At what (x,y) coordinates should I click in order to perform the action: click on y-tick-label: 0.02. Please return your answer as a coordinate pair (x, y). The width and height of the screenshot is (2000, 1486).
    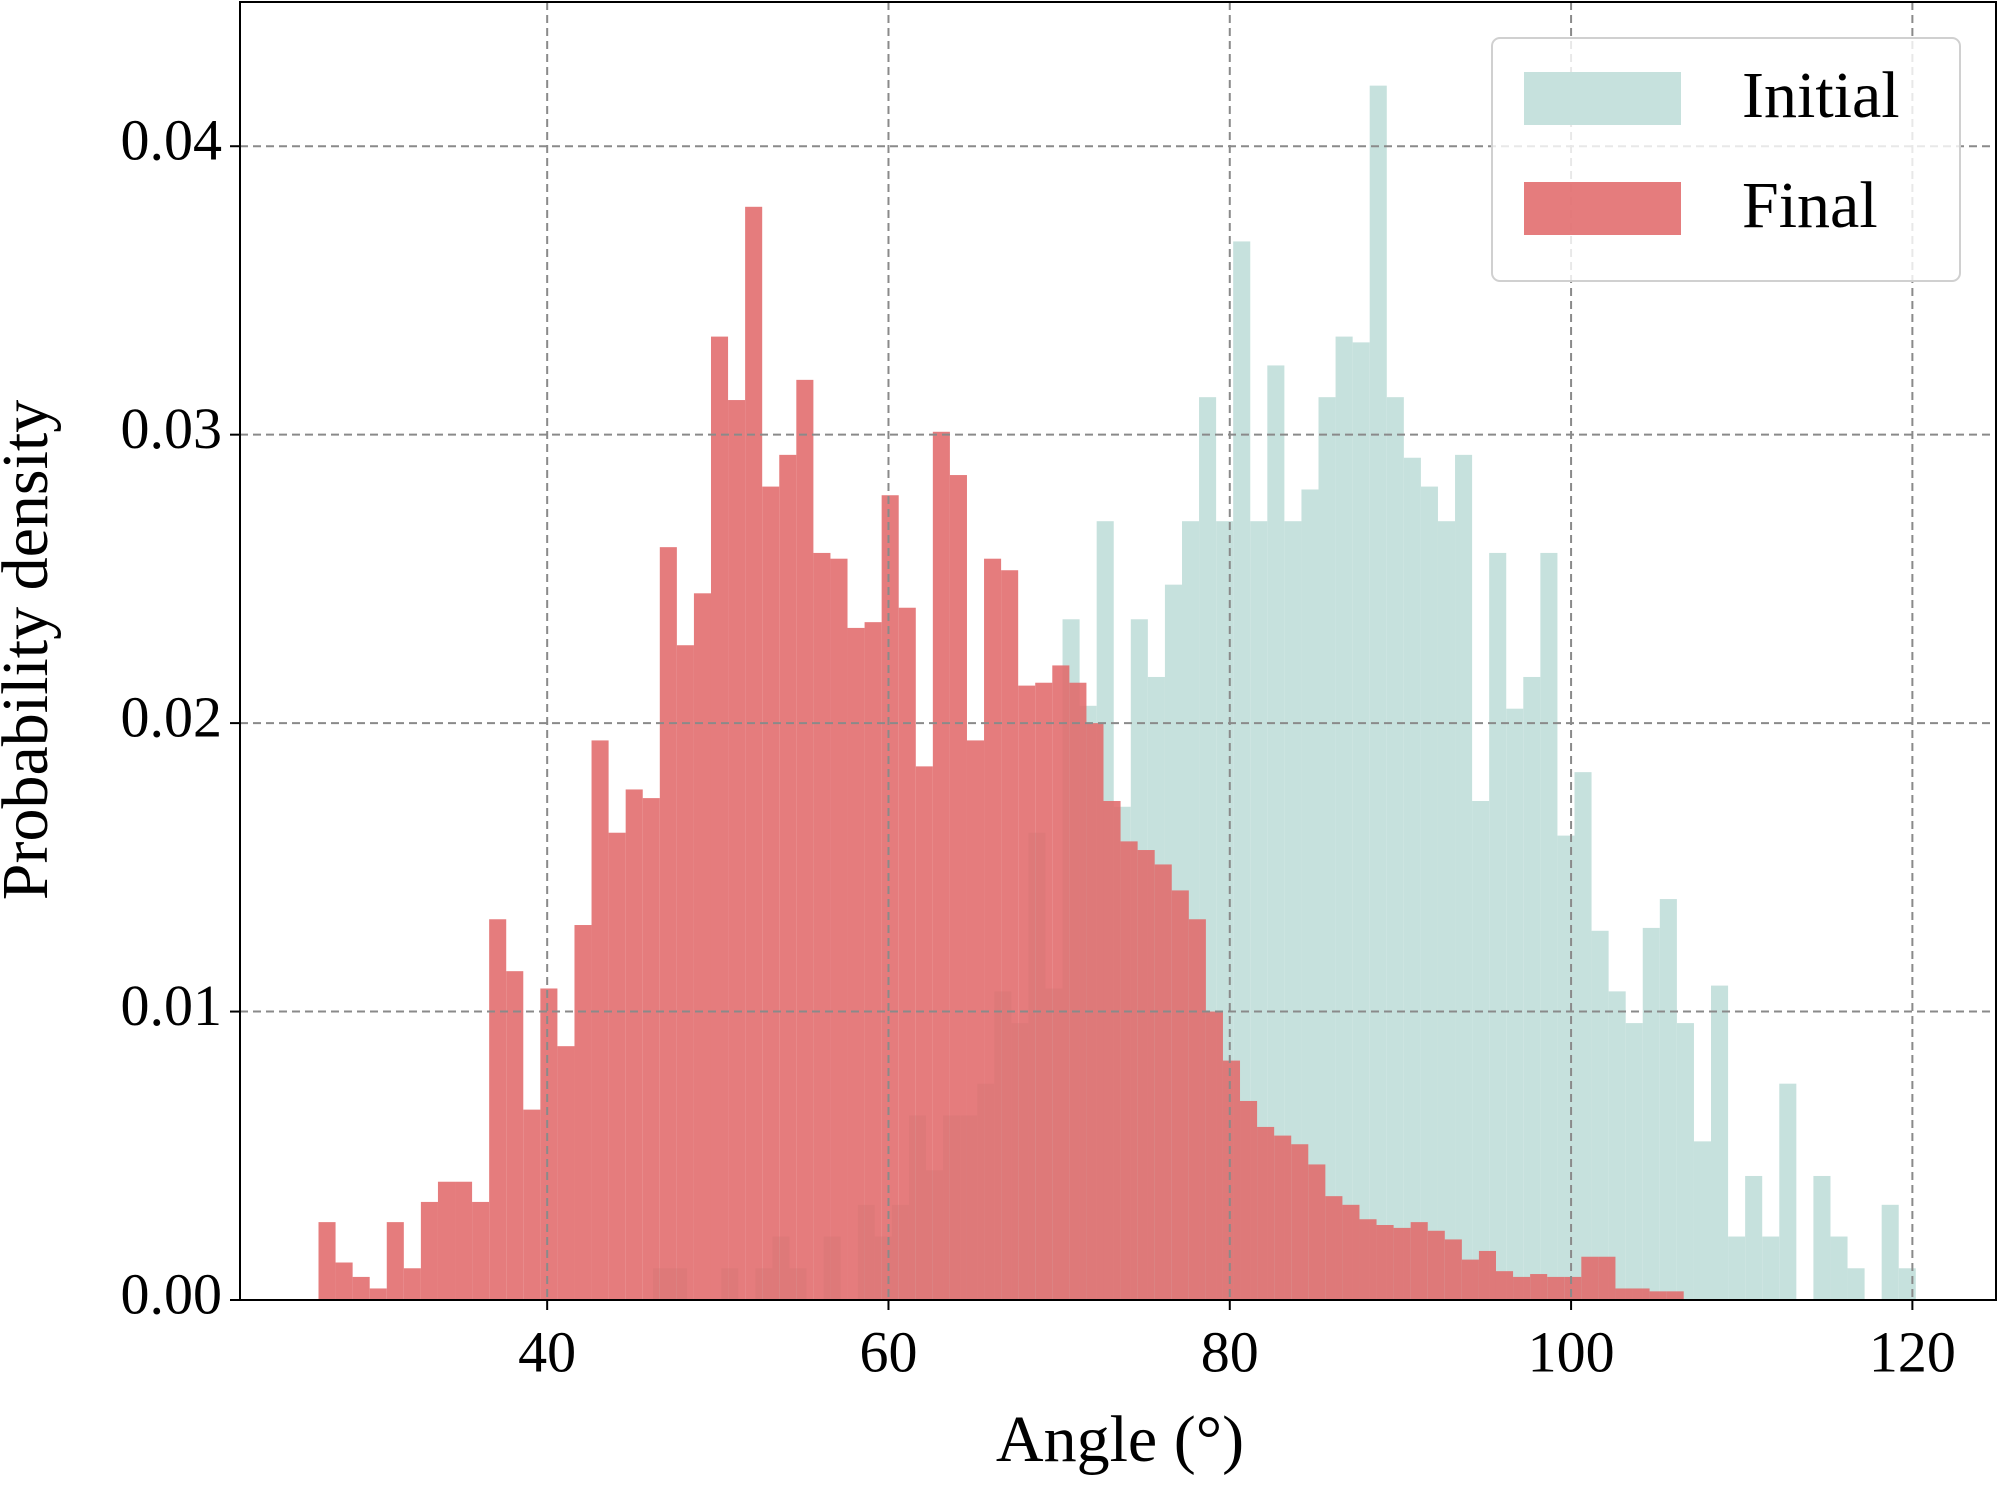
    Looking at the image, I should click on (172, 716).